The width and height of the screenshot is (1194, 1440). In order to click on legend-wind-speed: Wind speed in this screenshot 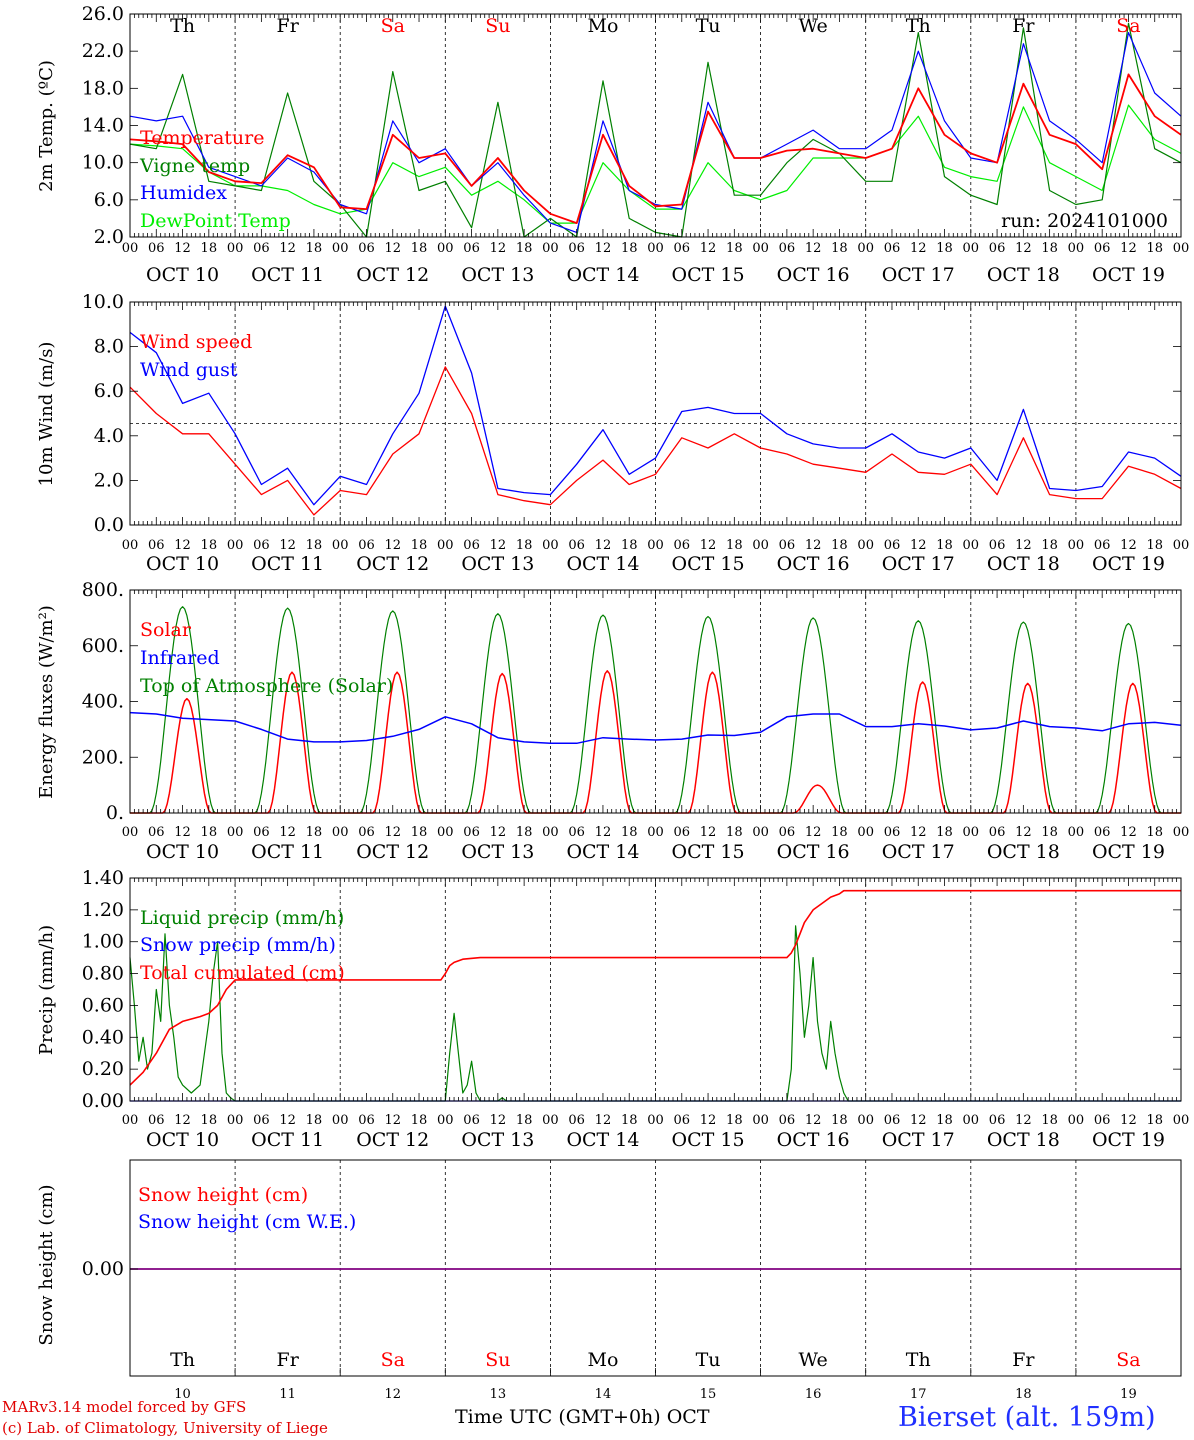, I will do `click(196, 342)`.